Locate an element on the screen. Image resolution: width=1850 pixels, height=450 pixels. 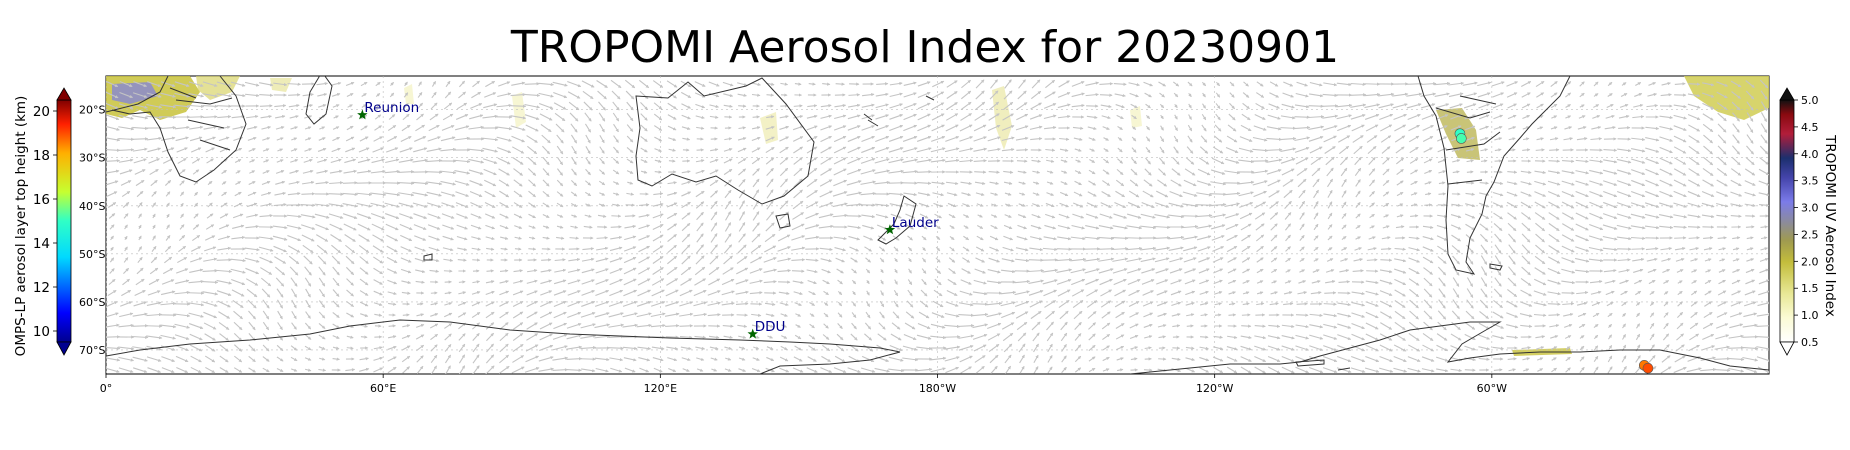
latitude-tick-label: 30°S is located at coordinates (92, 158).